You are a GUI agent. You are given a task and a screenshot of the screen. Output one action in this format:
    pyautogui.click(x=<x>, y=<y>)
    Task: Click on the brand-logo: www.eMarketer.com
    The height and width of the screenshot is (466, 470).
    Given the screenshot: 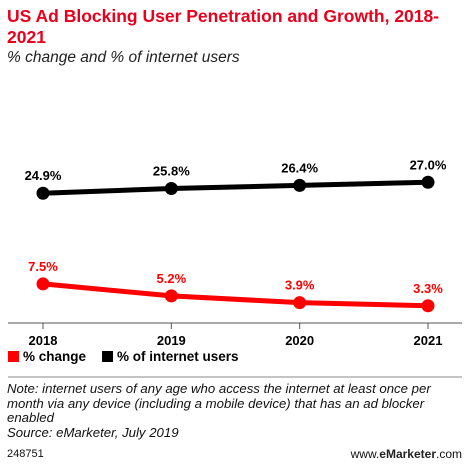 What is the action you would take?
    pyautogui.click(x=406, y=454)
    